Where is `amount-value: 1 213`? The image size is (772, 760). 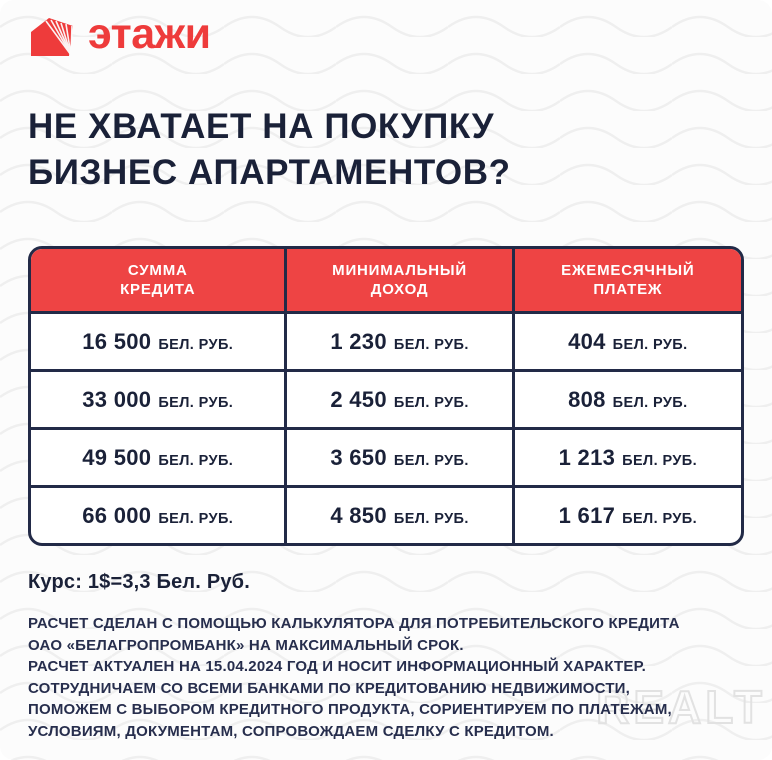
amount-value: 1 213 is located at coordinates (587, 457).